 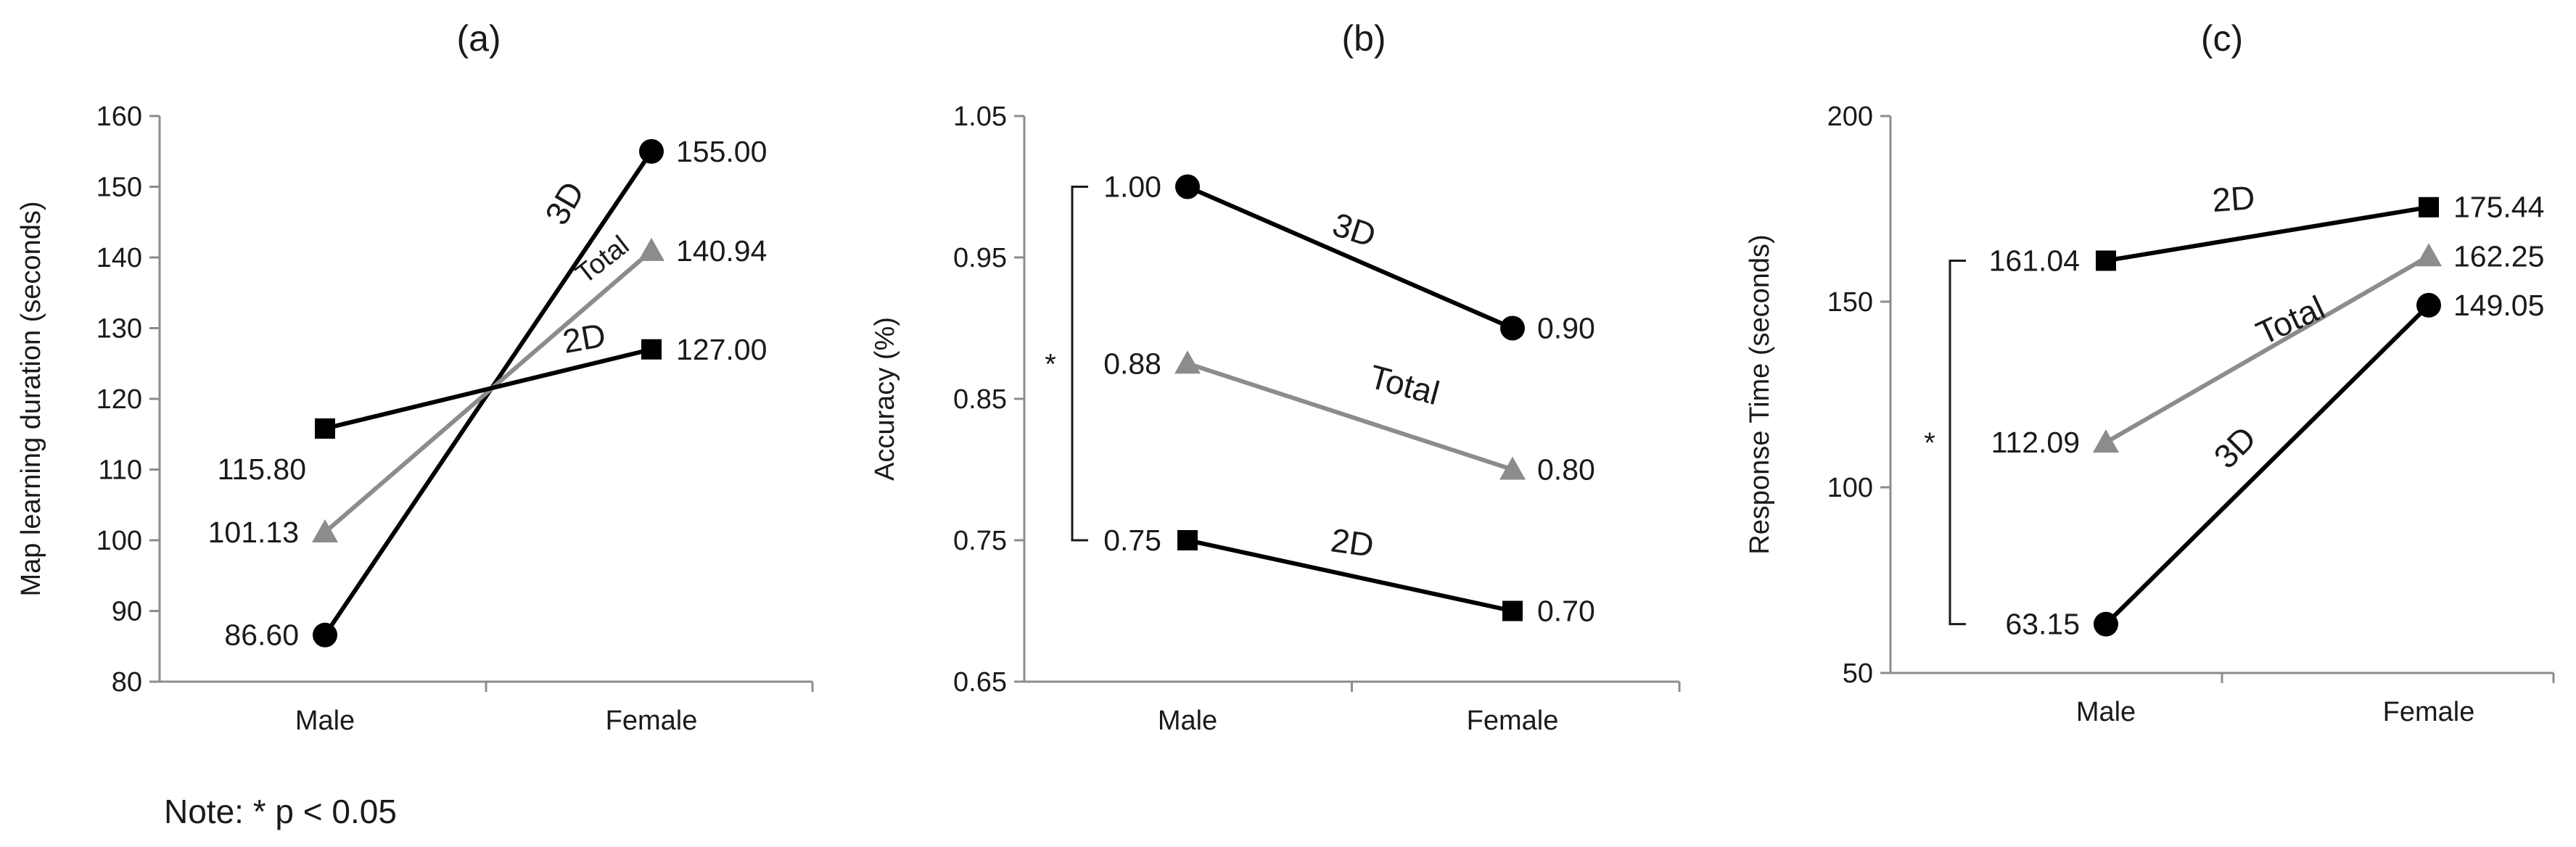 What do you see at coordinates (1132, 540) in the screenshot?
I see `data-label-2d-male: 0.75` at bounding box center [1132, 540].